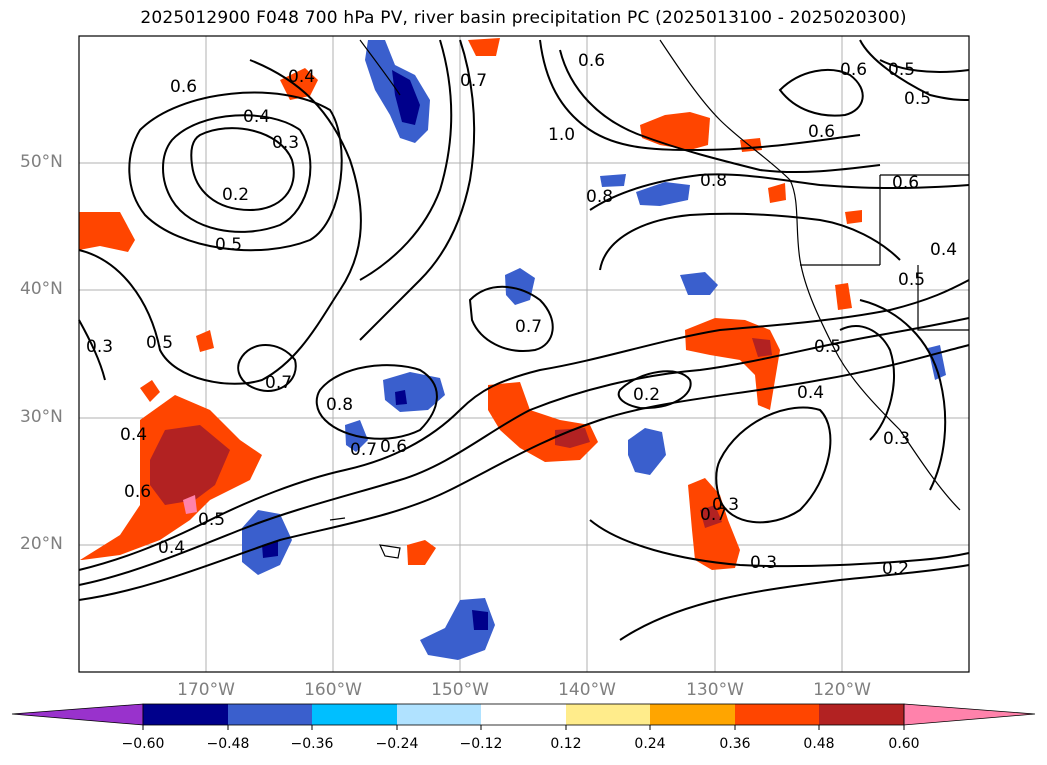  What do you see at coordinates (460, 690) in the screenshot?
I see `lon-label: 150°W` at bounding box center [460, 690].